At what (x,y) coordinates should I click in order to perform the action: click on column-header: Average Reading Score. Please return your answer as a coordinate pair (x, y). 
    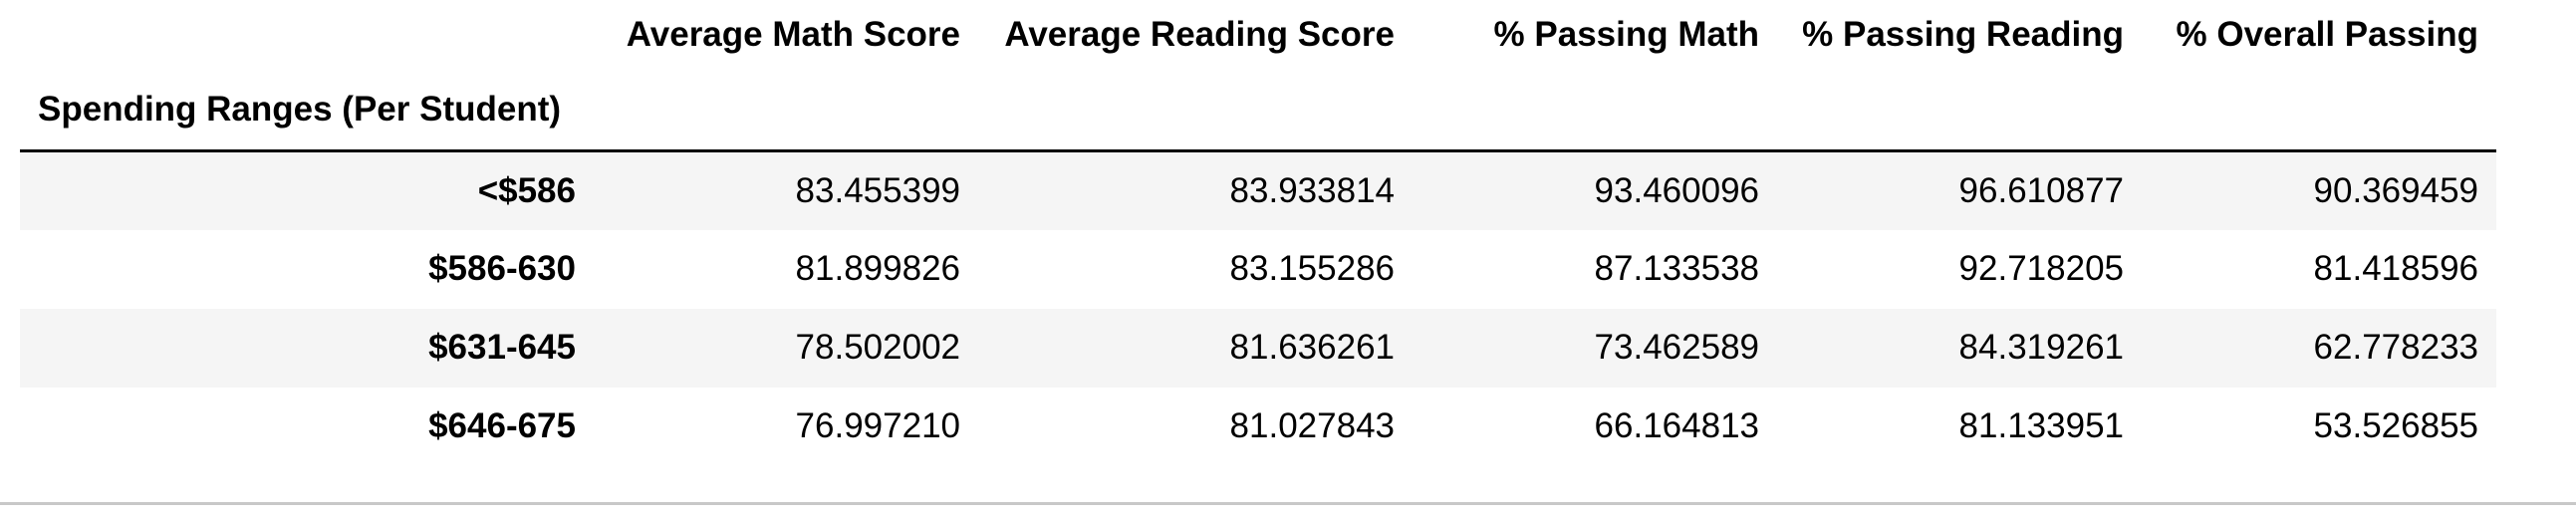
    Looking at the image, I should click on (1199, 34).